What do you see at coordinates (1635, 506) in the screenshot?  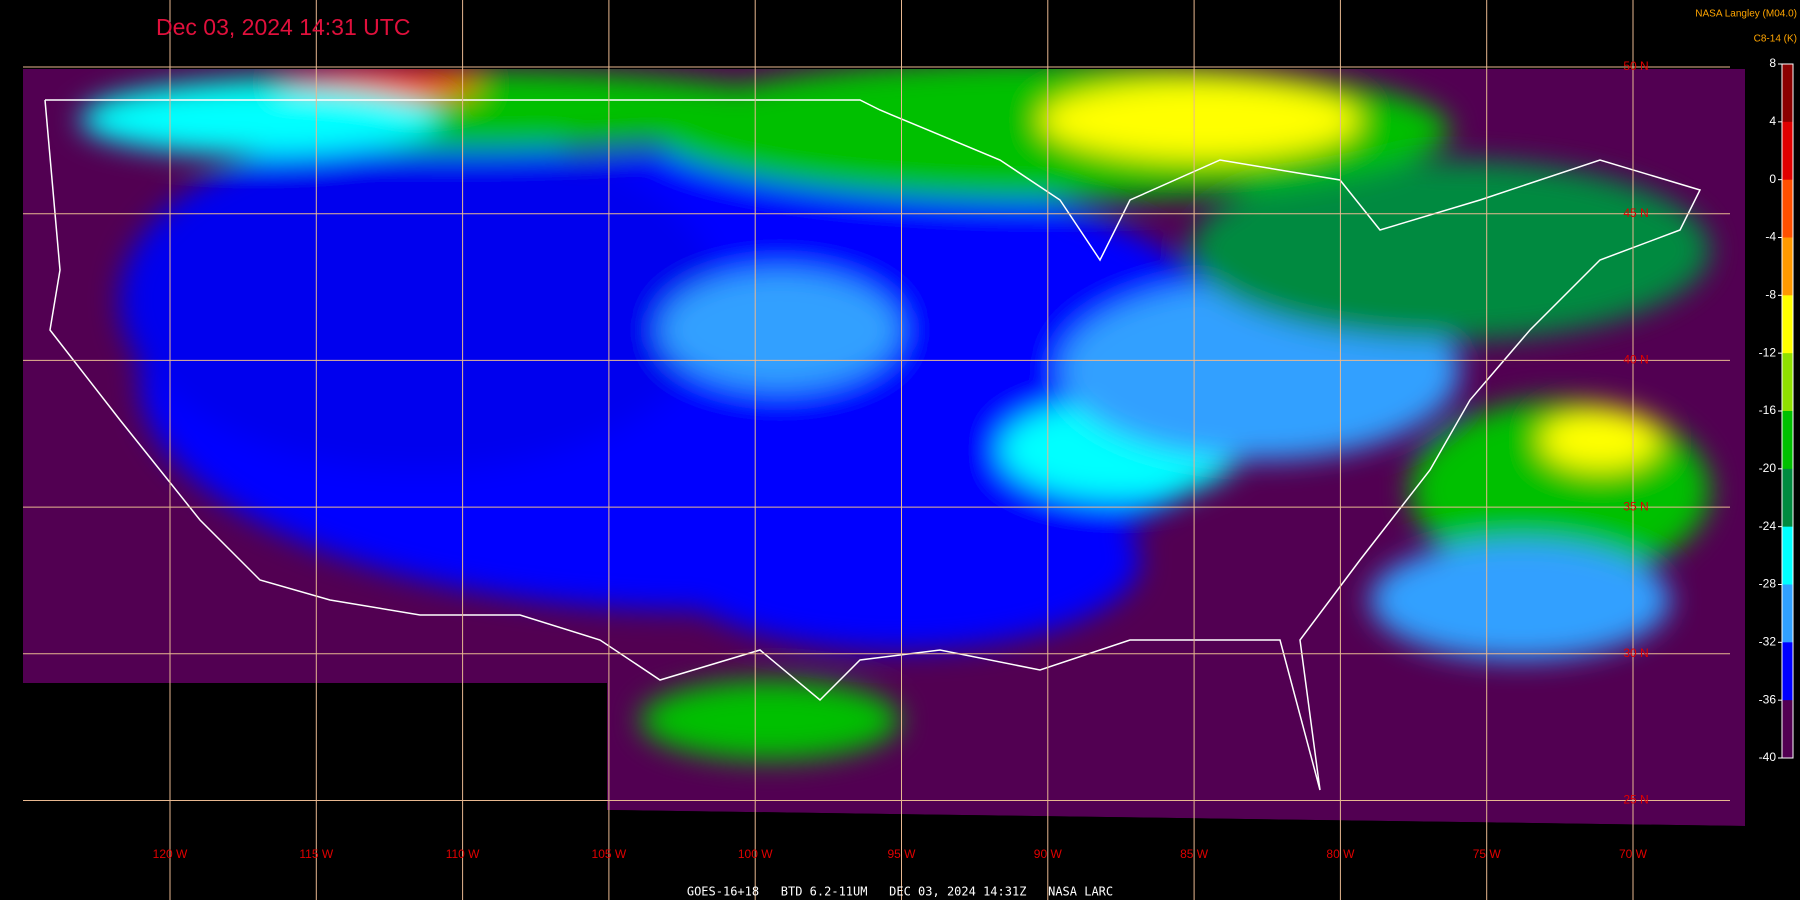 I see `latitude-label: 35 N` at bounding box center [1635, 506].